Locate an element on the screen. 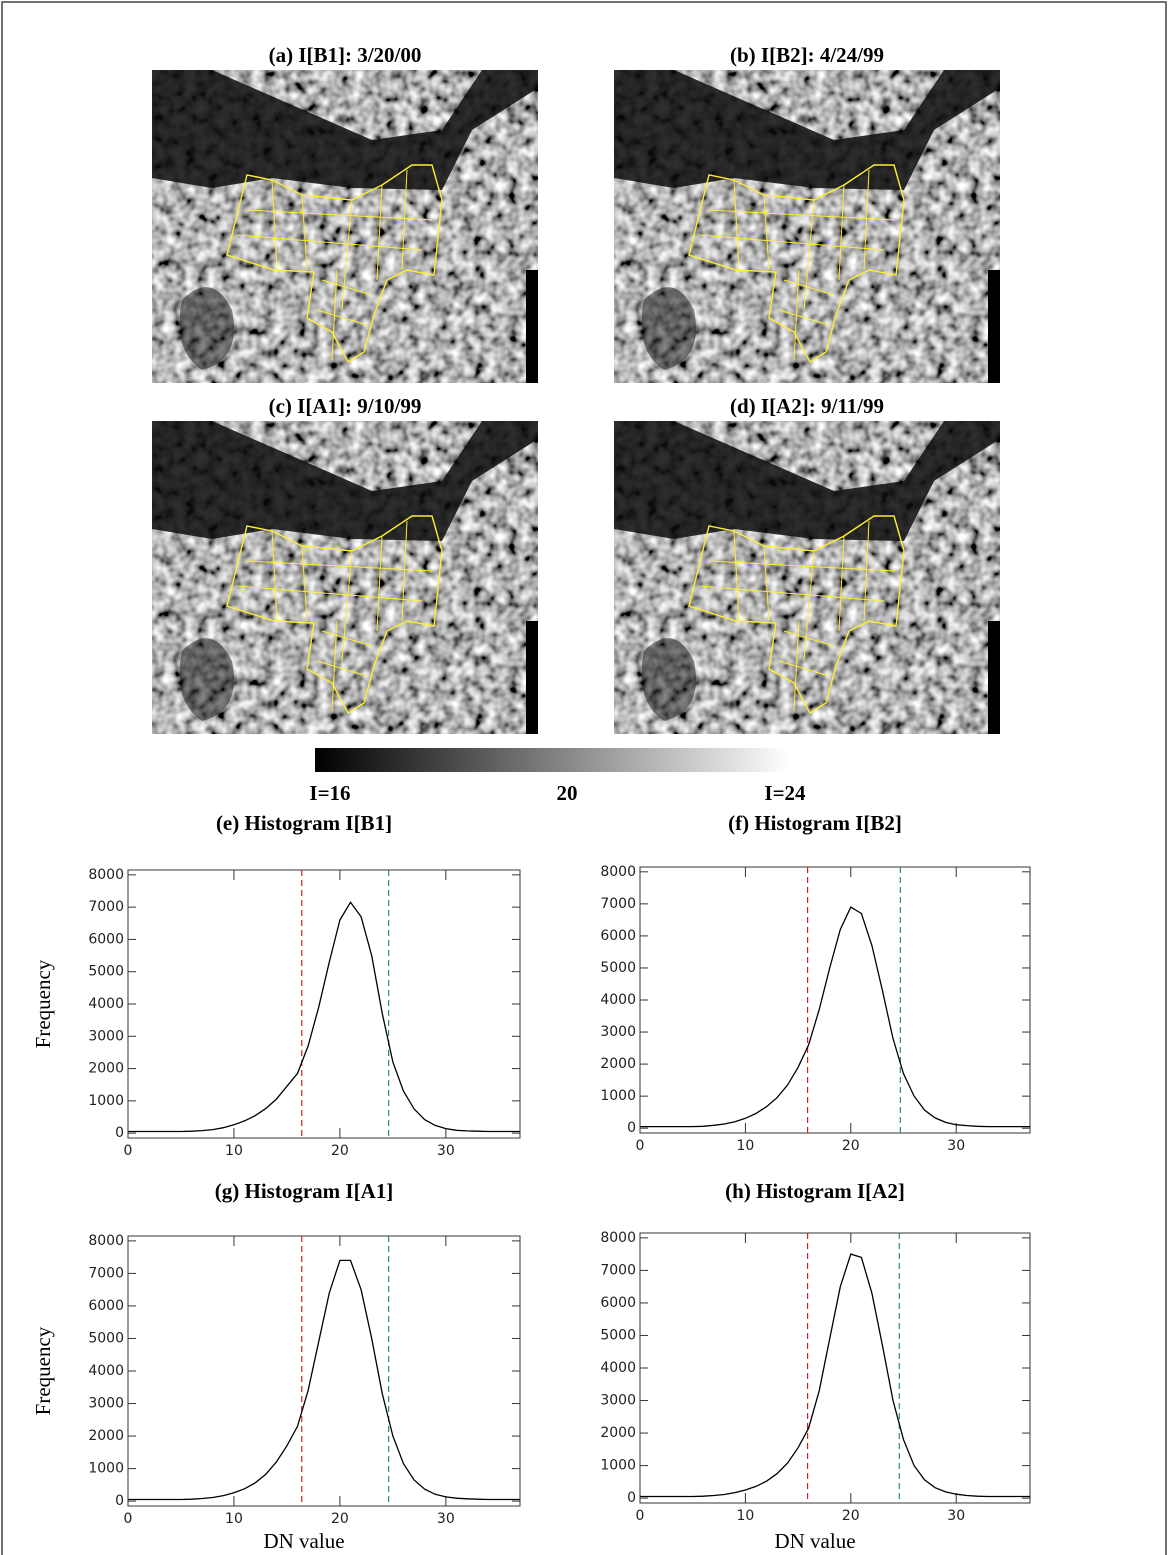 The image size is (1169, 1555). image-title: (c) I[A1]: 9/10/99 is located at coordinates (345, 406).